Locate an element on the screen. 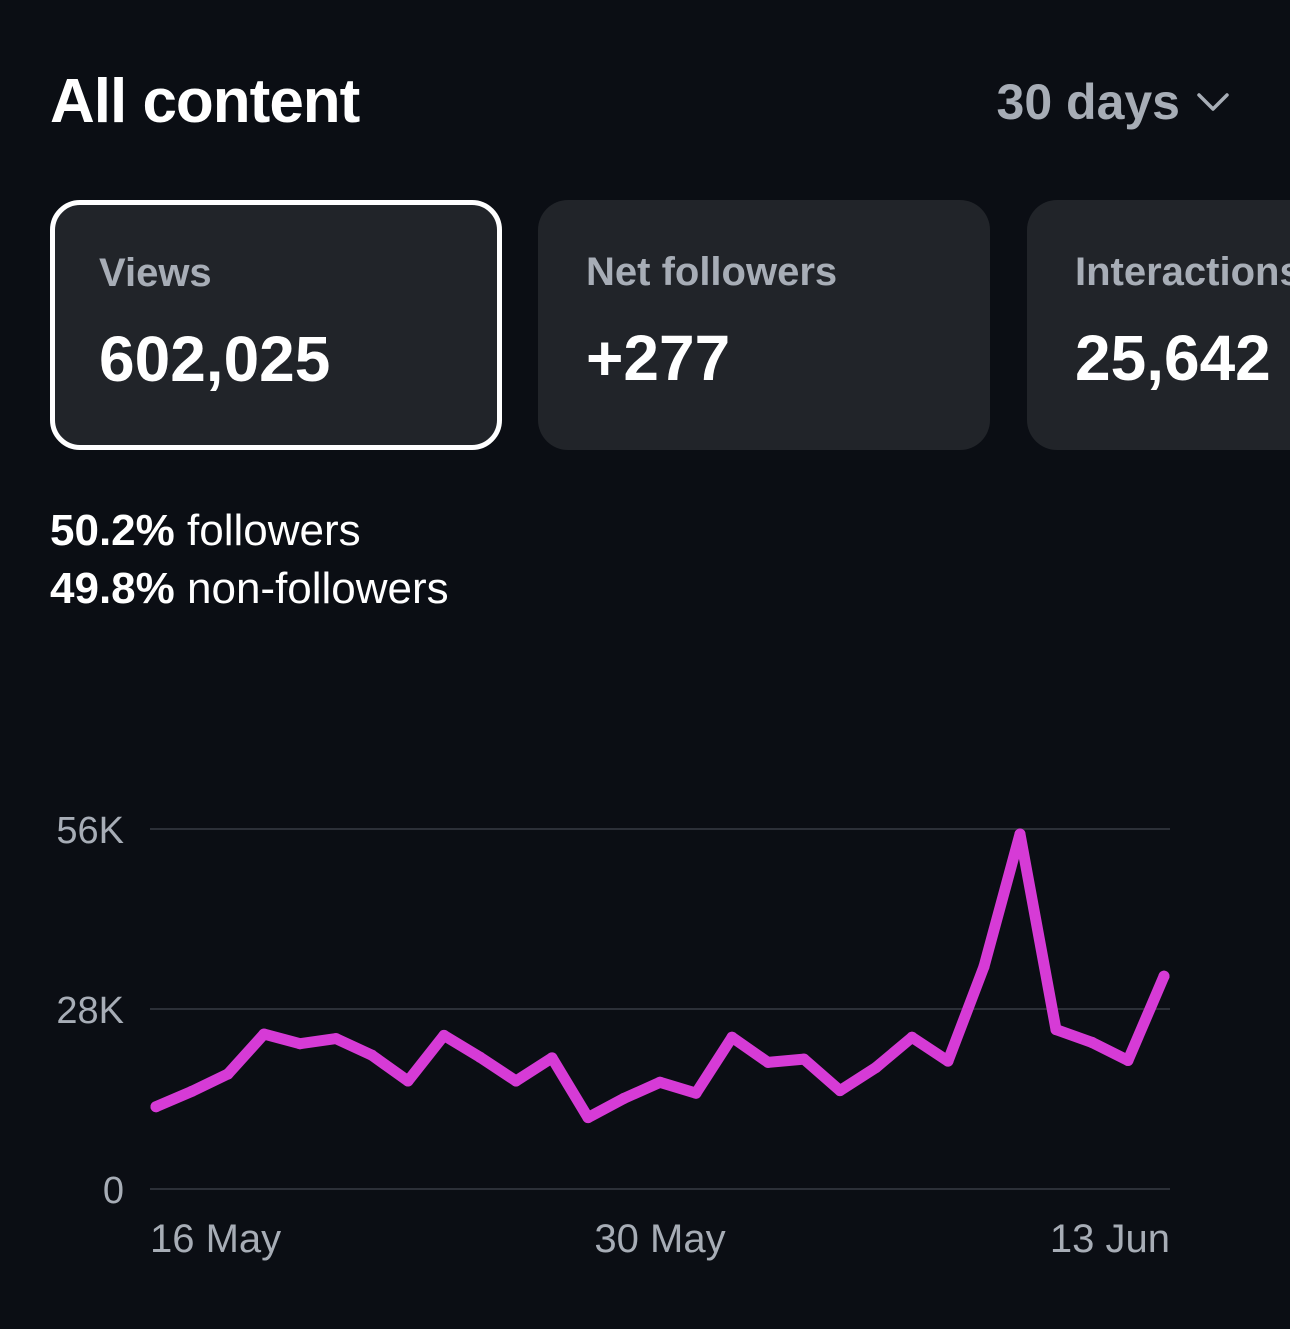  metric-card-interactions: Interactions 25,642 is located at coordinates (1158, 325).